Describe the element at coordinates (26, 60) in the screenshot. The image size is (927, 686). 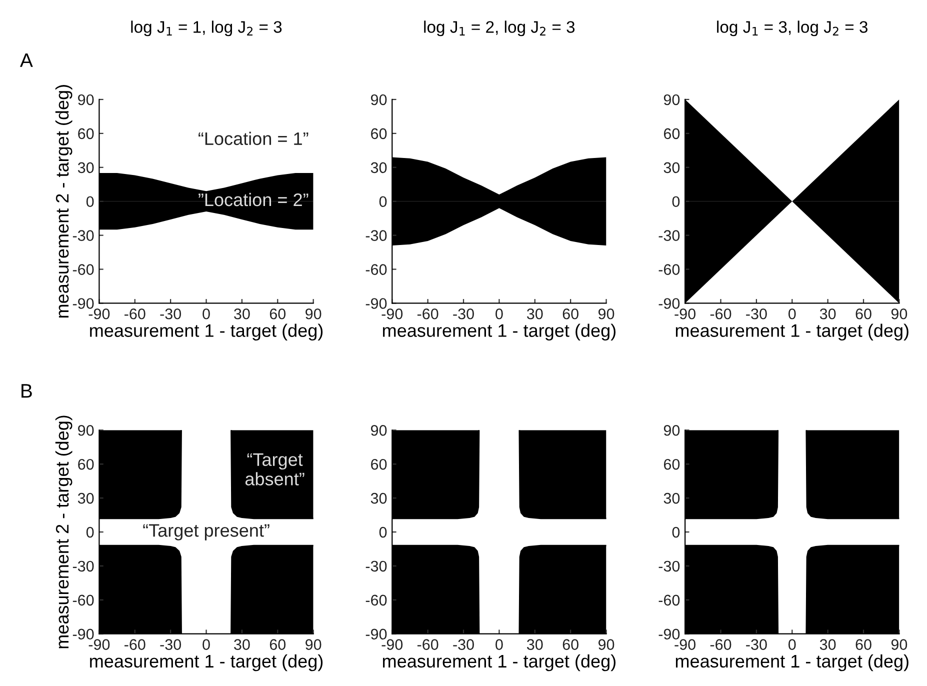
I see `text: A` at that location.